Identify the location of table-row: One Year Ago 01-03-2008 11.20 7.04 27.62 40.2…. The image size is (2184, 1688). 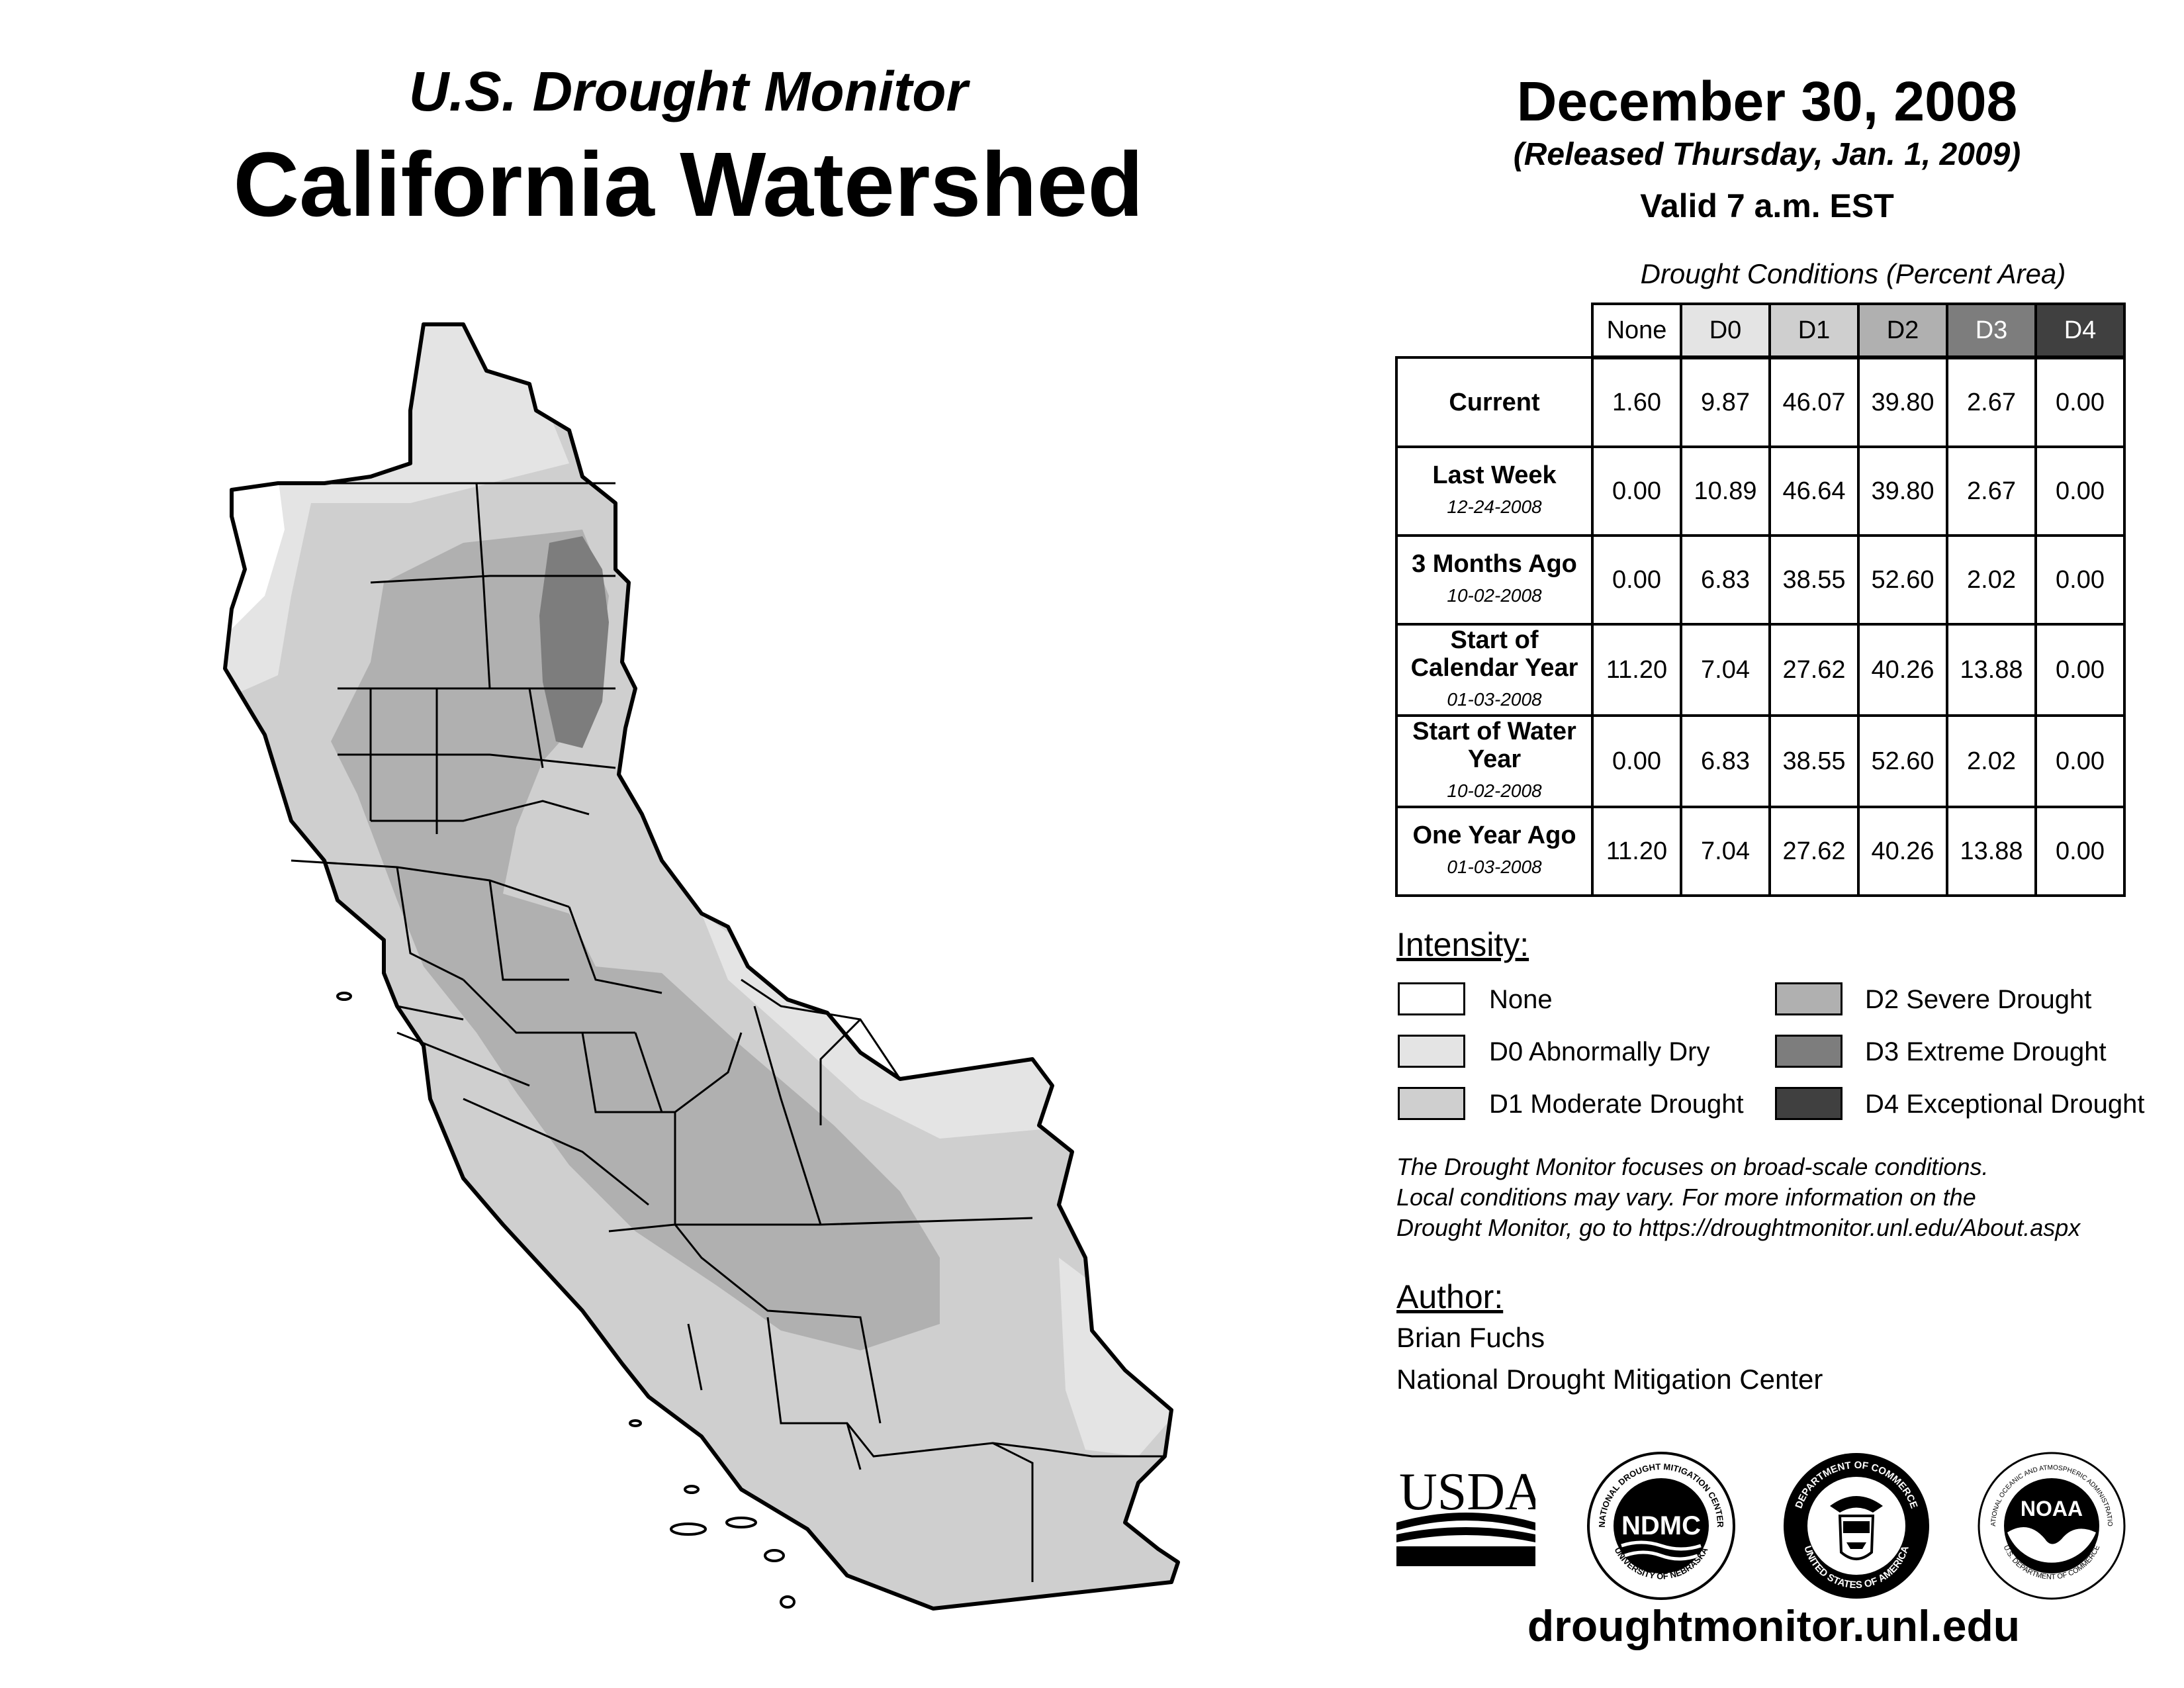
(1760, 851).